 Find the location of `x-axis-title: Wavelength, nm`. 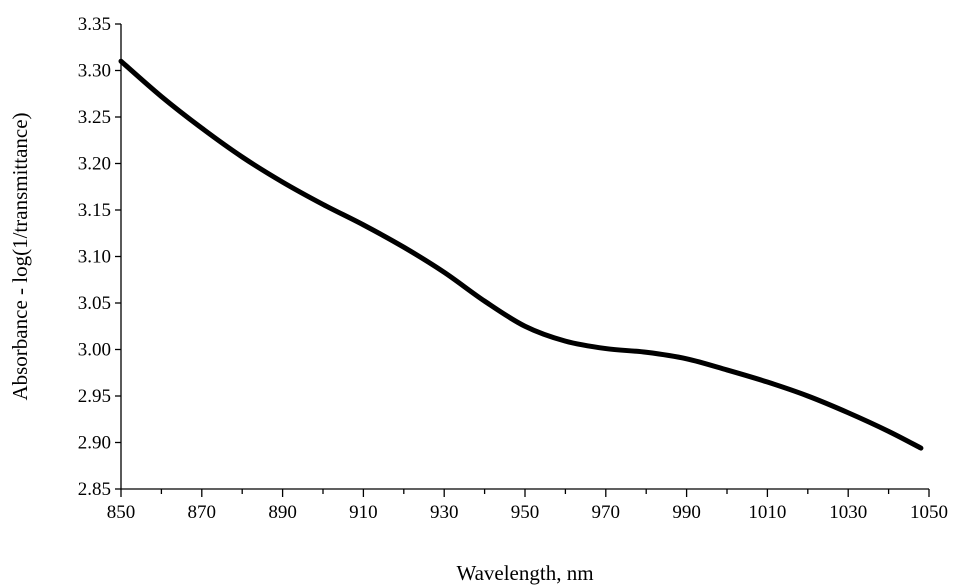

x-axis-title: Wavelength, nm is located at coordinates (524, 573).